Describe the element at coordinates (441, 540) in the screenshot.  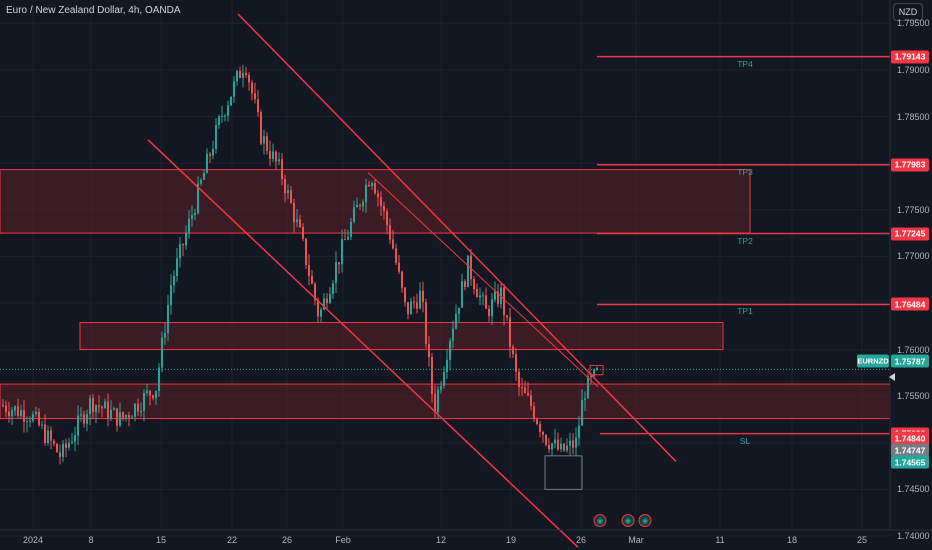
I see `date-tick: 12` at that location.